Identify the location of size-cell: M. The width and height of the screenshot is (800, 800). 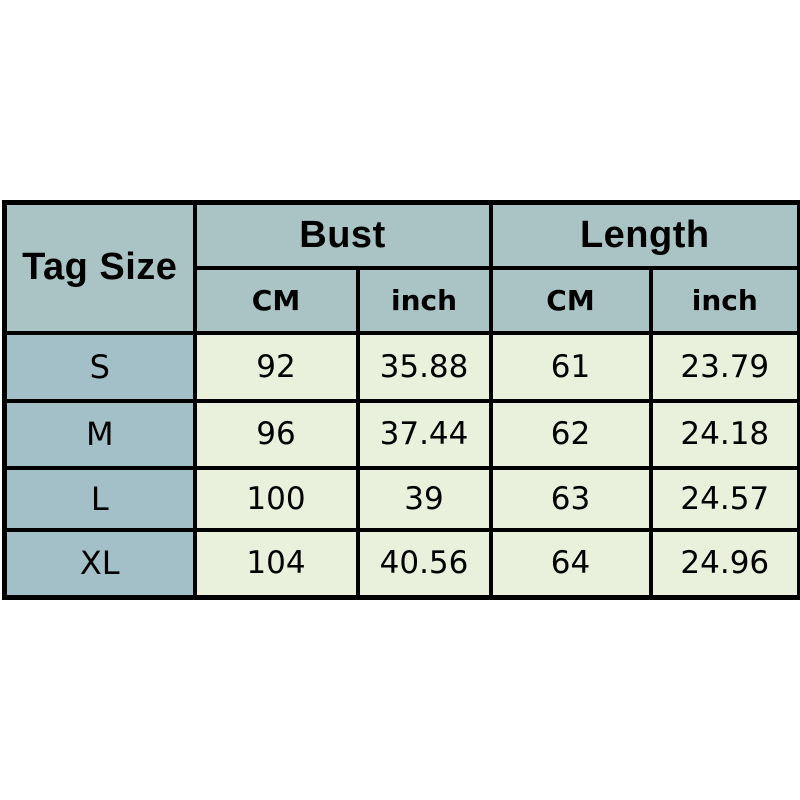
(99, 434).